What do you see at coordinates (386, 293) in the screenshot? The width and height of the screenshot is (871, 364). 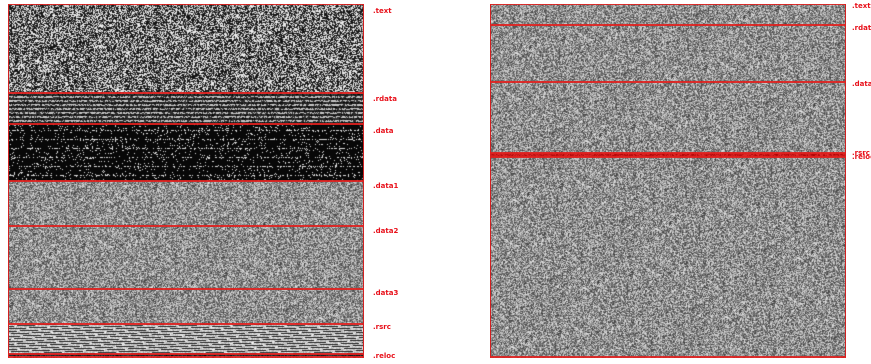 I see `left-label-data3: .data3` at bounding box center [386, 293].